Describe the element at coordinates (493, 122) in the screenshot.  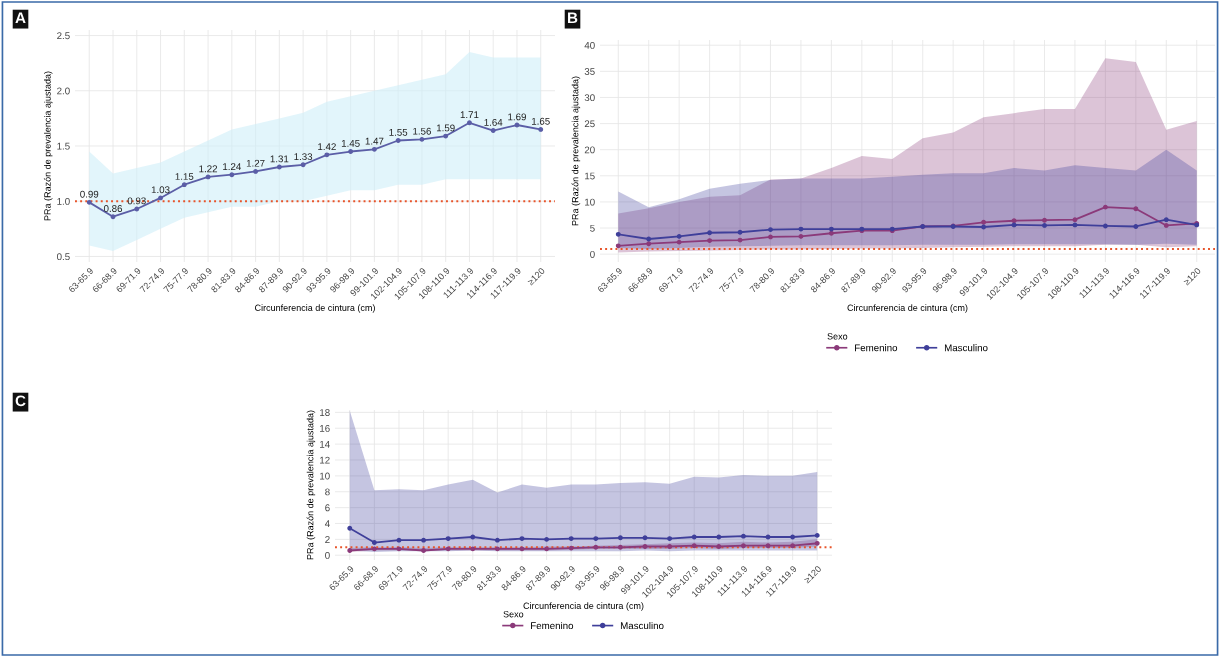
I see `data-label: 1.64` at that location.